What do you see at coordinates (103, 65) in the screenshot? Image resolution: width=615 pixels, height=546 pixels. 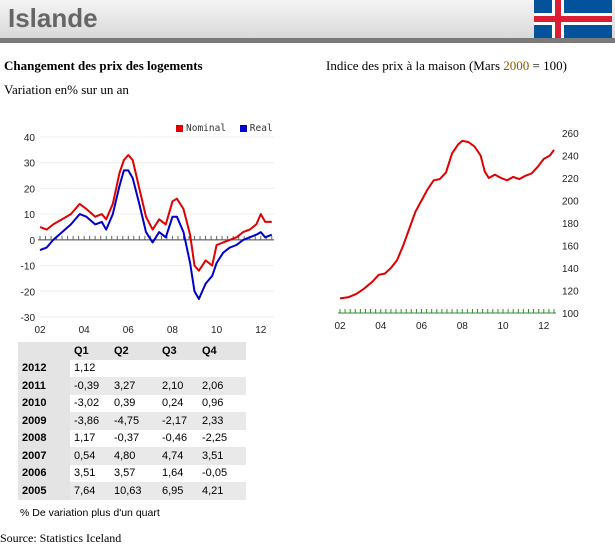 I see `left-chart-title: Changement des prix des logements` at bounding box center [103, 65].